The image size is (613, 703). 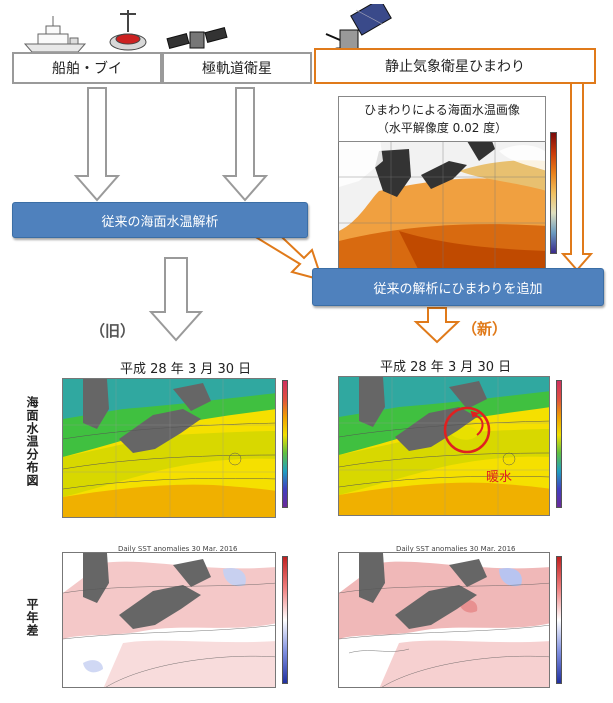 What do you see at coordinates (285, 444) in the screenshot?
I see `sst-colorbar-old` at bounding box center [285, 444].